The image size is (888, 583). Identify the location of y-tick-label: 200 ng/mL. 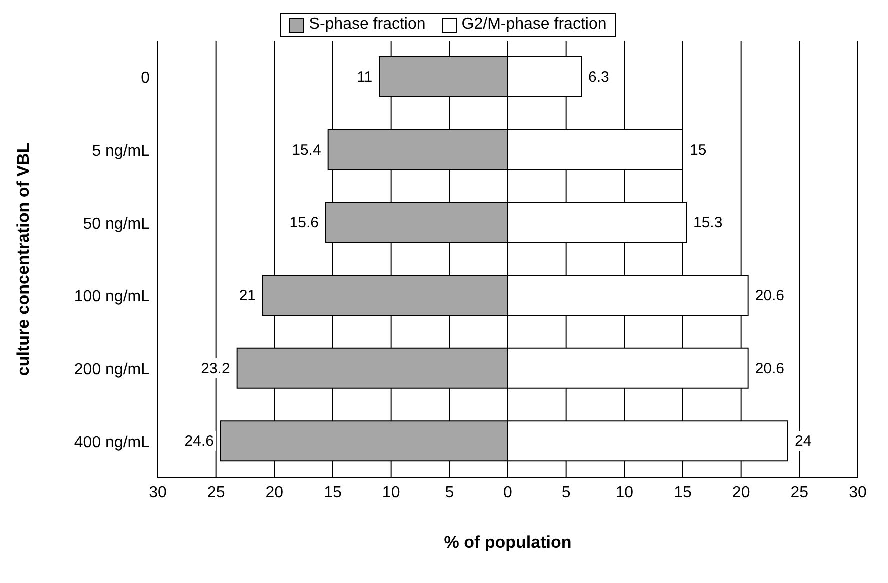
(112, 369).